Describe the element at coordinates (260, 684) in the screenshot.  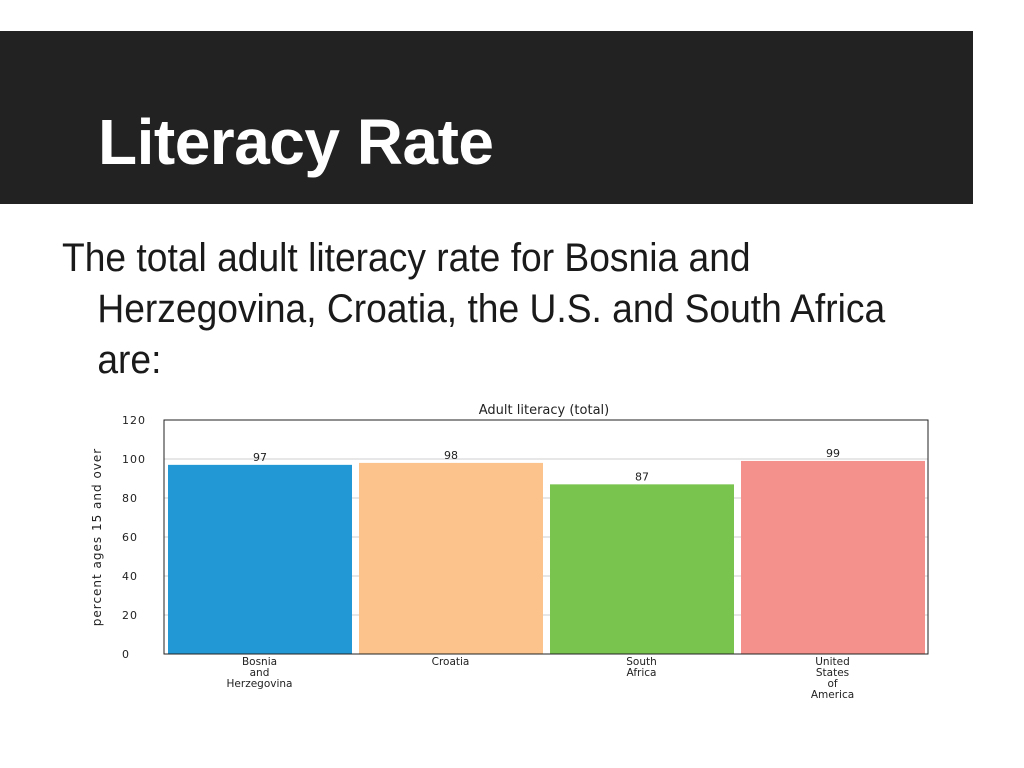
I see `x-category-label: Herzegovina` at that location.